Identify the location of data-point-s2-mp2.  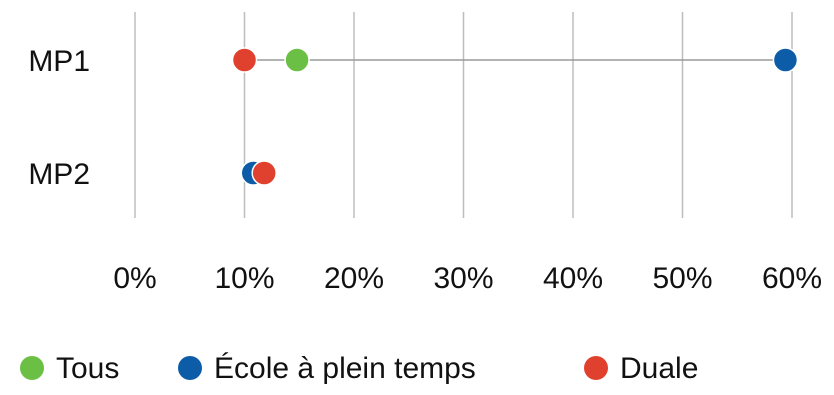
(264, 173).